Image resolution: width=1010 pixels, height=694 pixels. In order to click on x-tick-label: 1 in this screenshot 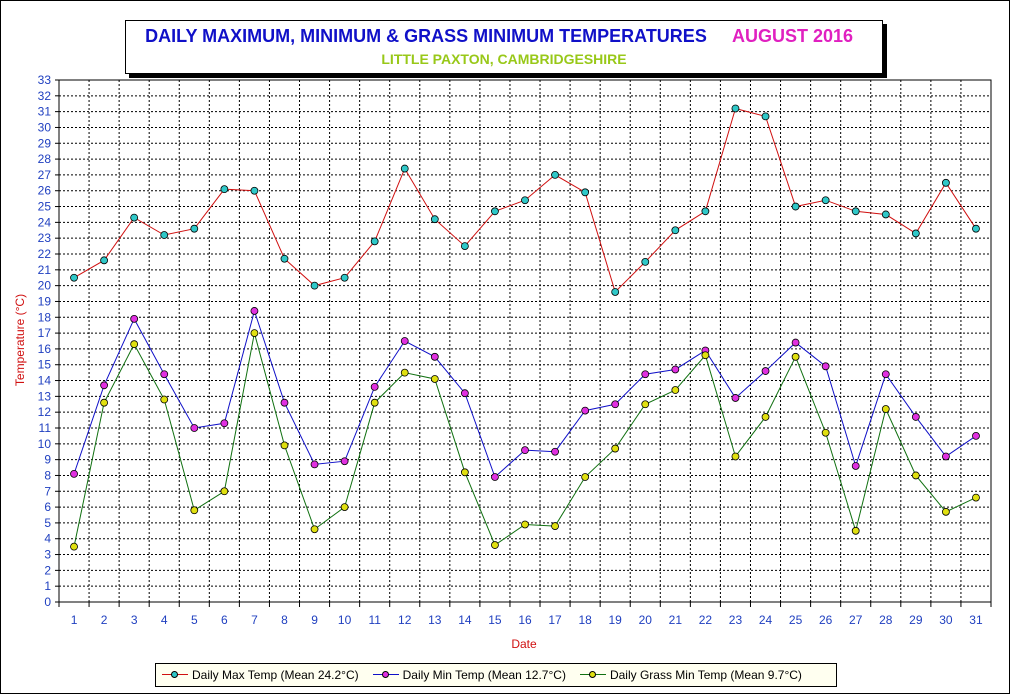, I will do `click(74, 620)`.